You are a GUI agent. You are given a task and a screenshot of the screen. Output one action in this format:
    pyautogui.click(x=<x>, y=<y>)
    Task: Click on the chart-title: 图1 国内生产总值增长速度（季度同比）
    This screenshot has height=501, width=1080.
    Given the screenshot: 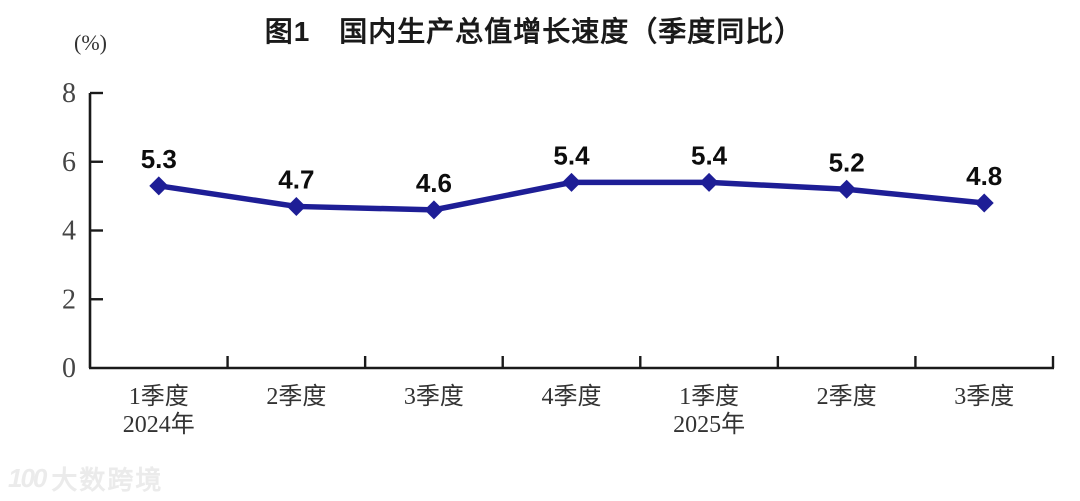 What is the action you would take?
    pyautogui.click(x=534, y=31)
    